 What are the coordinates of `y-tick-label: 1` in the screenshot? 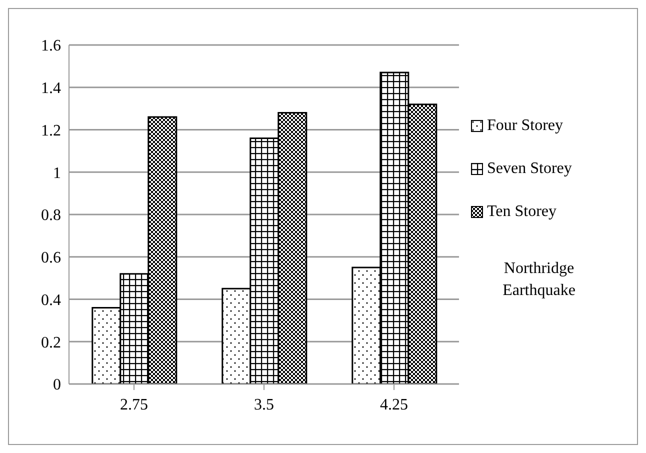 It's located at (57, 173).